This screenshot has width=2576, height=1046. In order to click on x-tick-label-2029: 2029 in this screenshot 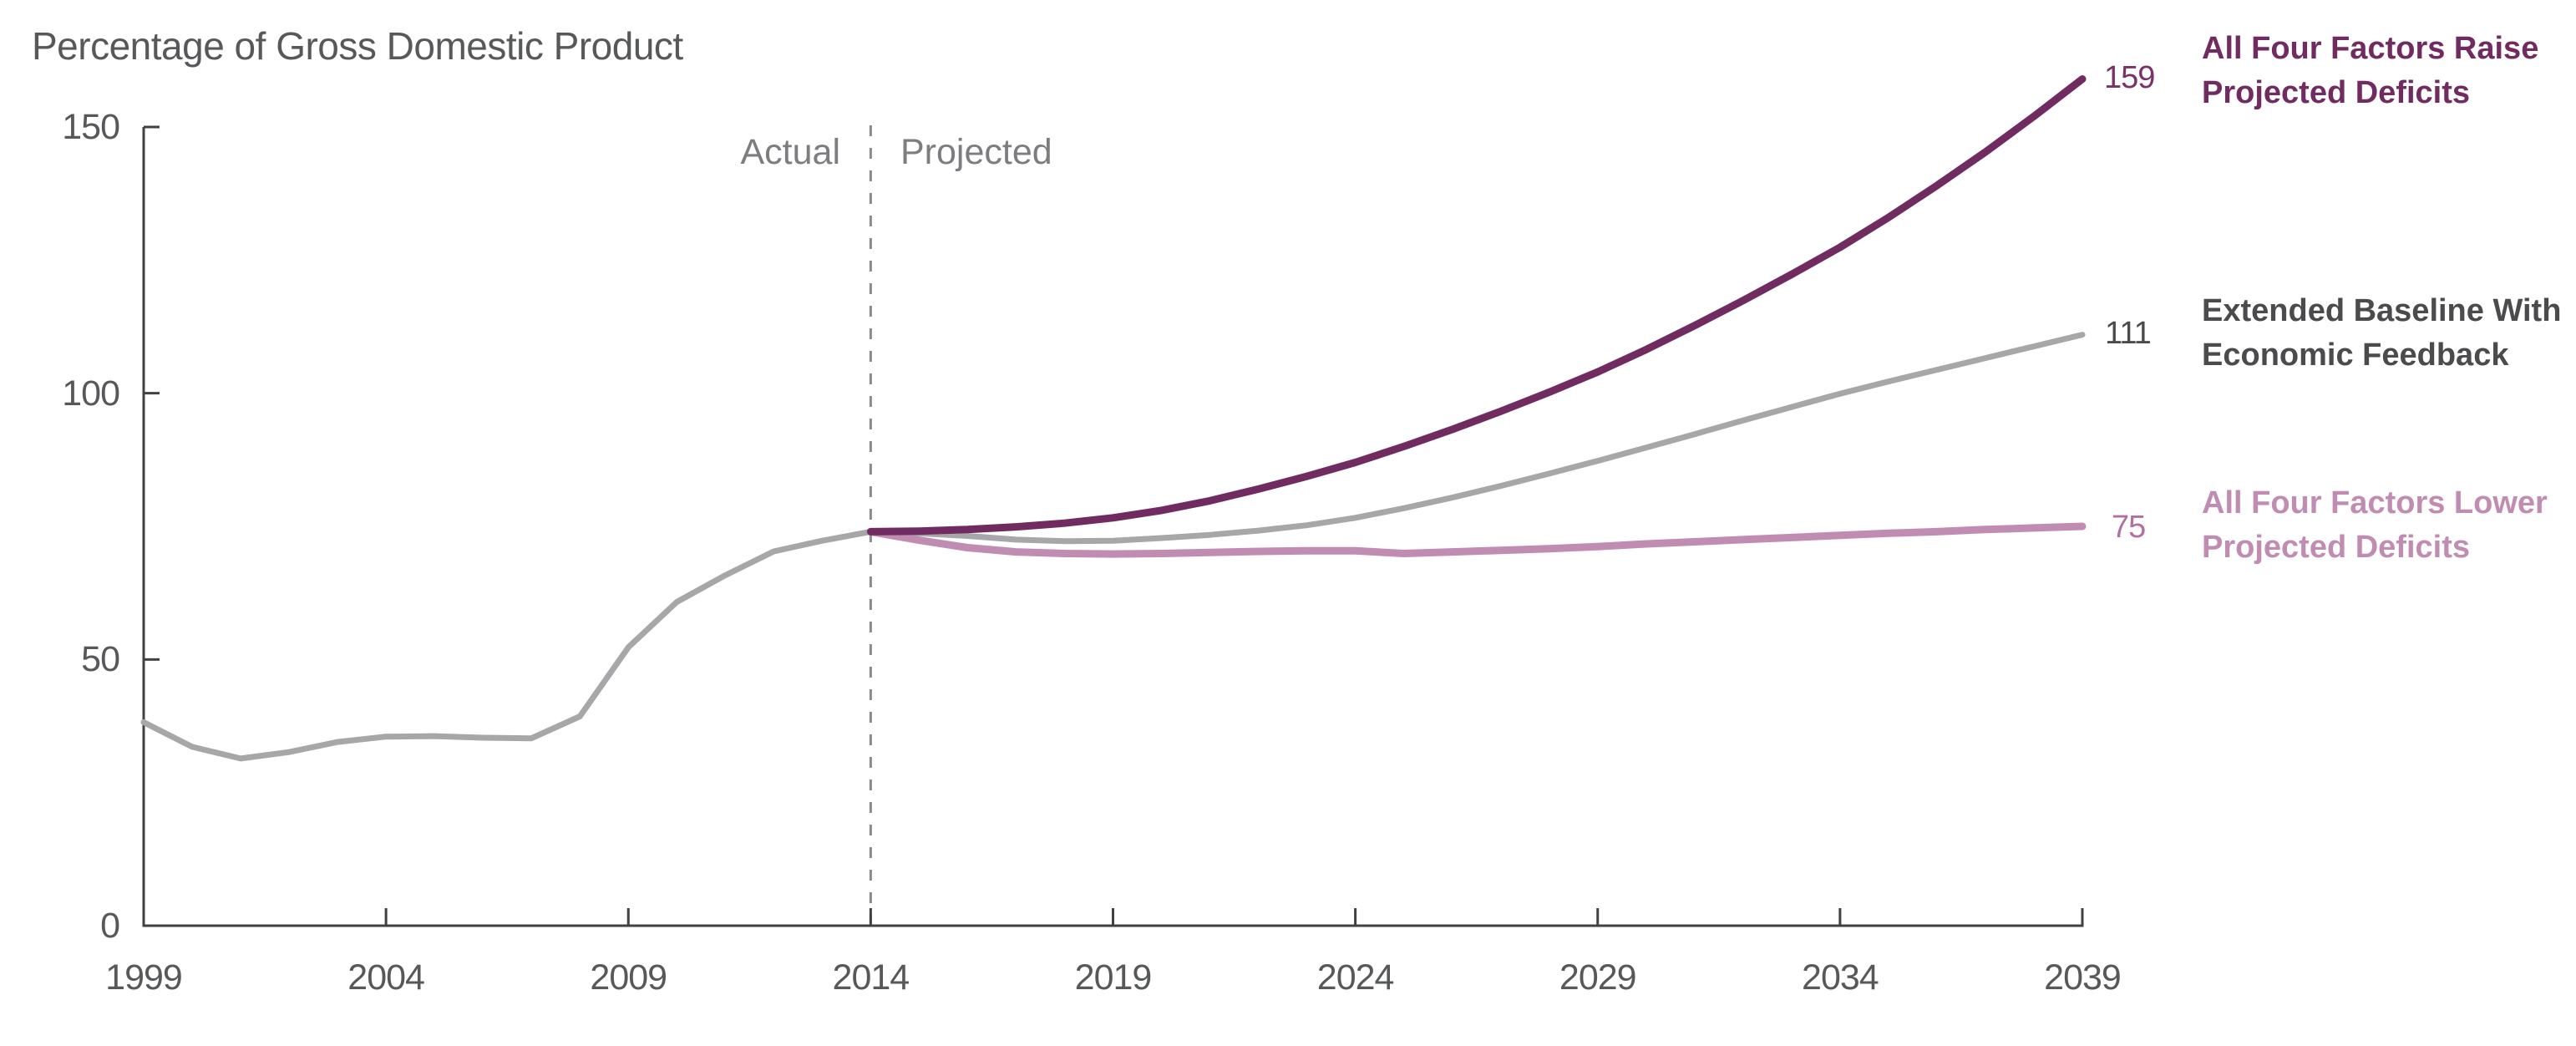, I will do `click(1598, 977)`.